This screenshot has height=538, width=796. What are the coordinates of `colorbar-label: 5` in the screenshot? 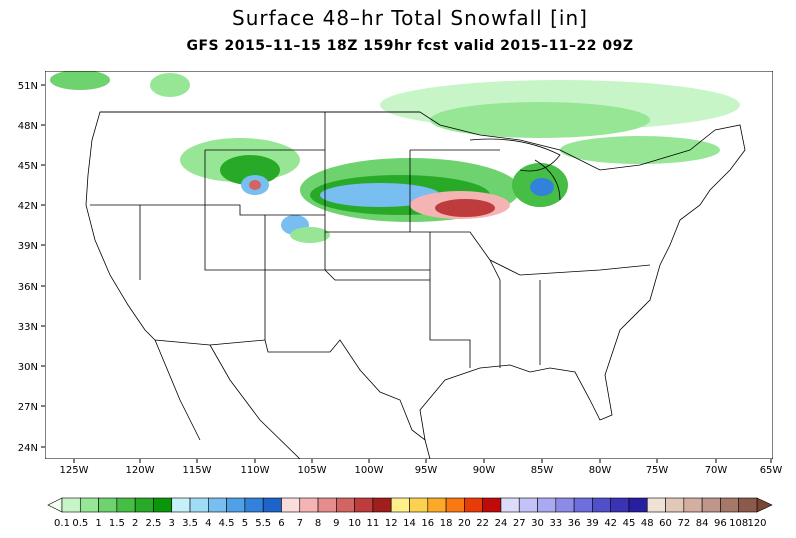 It's located at (245, 523).